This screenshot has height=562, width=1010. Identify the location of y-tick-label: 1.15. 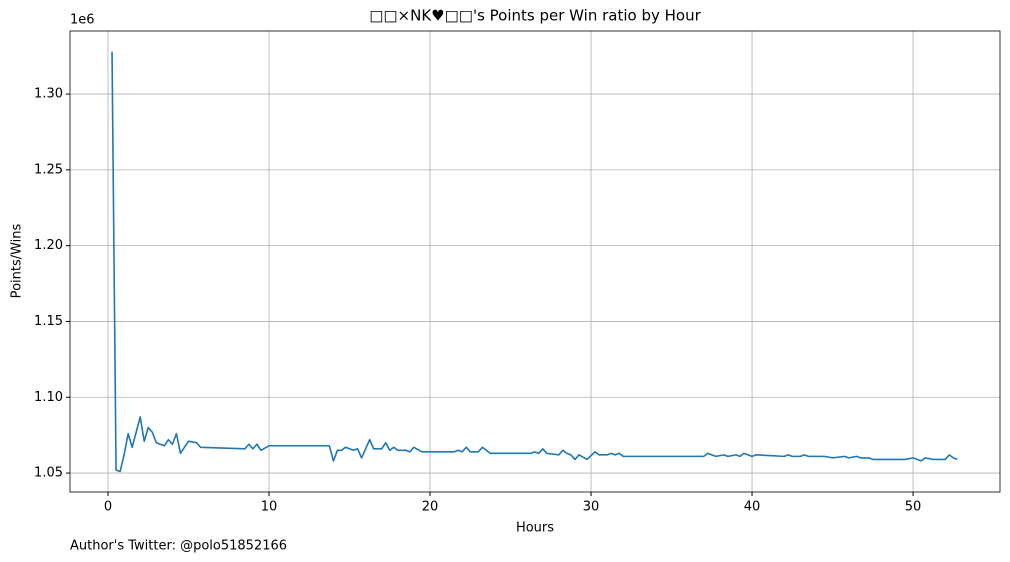
(48, 321).